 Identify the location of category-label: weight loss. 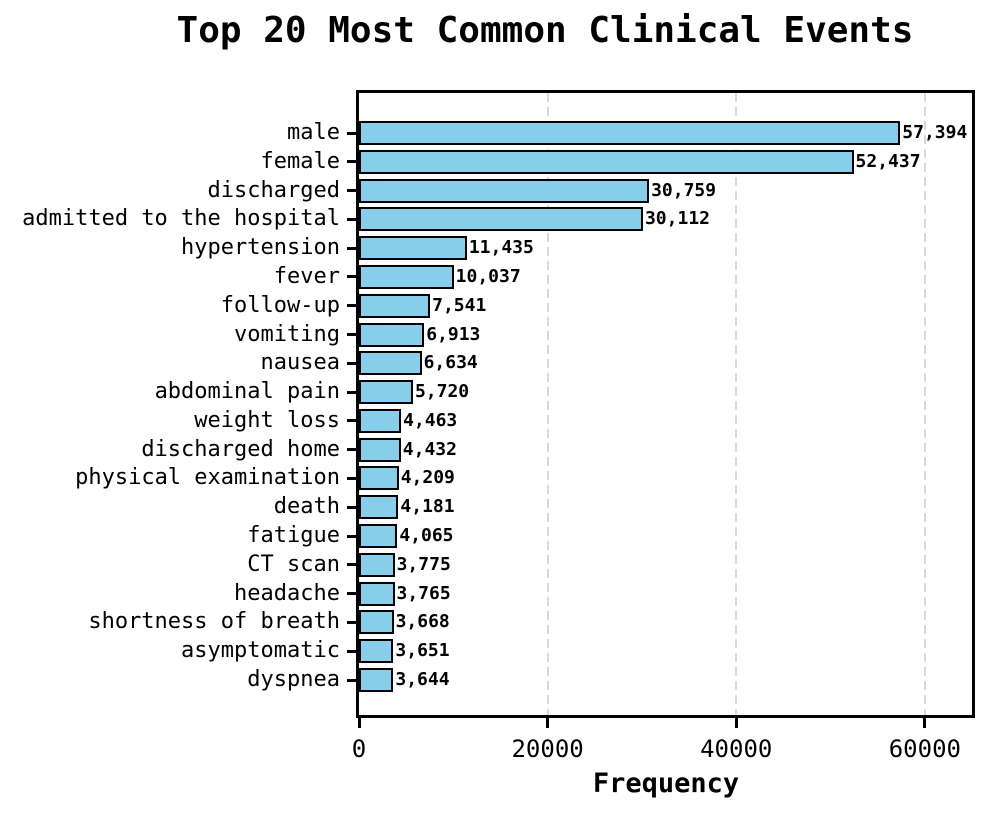
(267, 420).